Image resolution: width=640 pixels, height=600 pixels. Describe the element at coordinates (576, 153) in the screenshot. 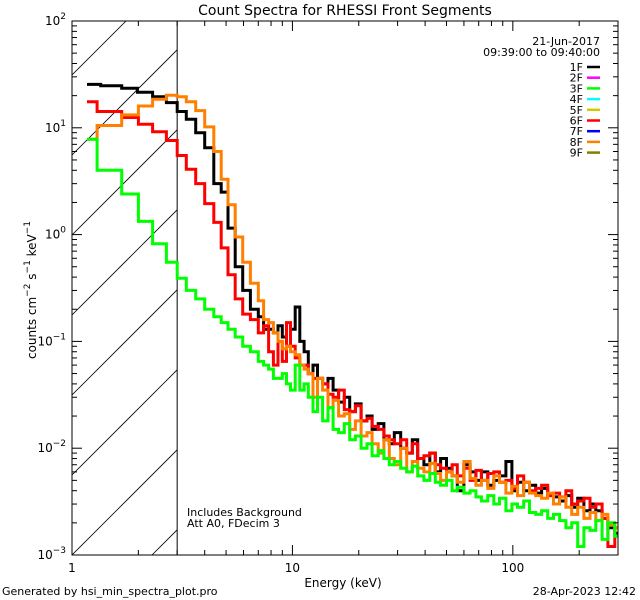

I see `legend-label-9F: 9F` at that location.